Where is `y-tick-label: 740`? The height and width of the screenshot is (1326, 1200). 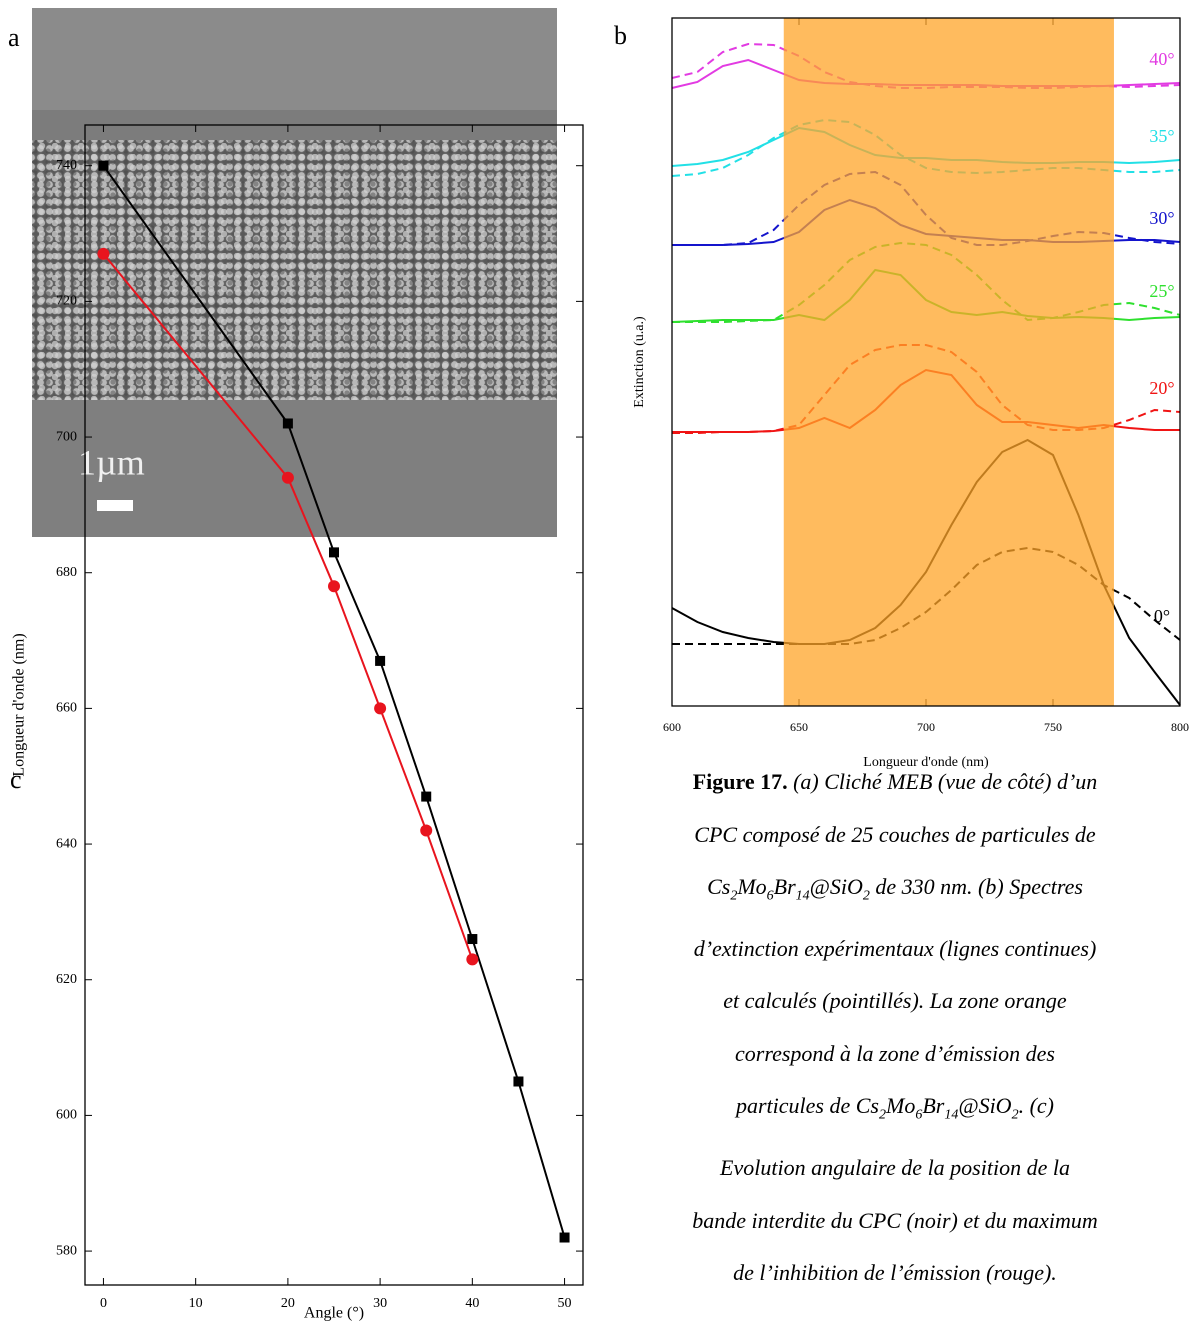
y-tick-label: 740 is located at coordinates (66, 165).